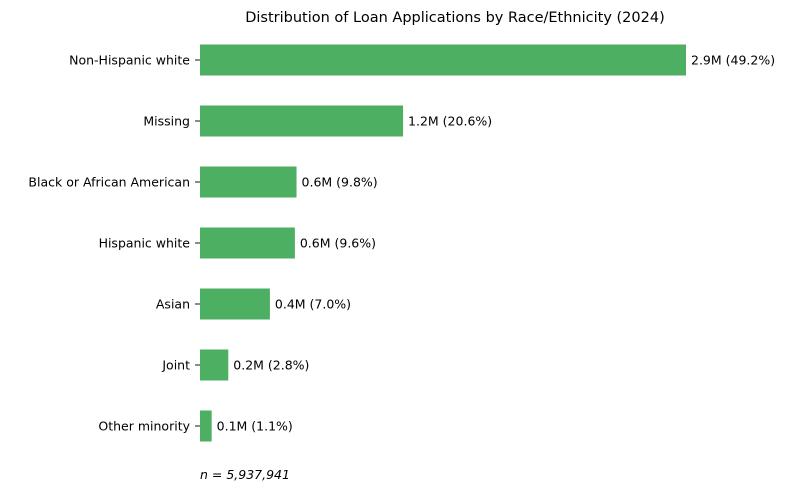  What do you see at coordinates (247, 243) in the screenshot?
I see `bar-hispanic-white` at bounding box center [247, 243].